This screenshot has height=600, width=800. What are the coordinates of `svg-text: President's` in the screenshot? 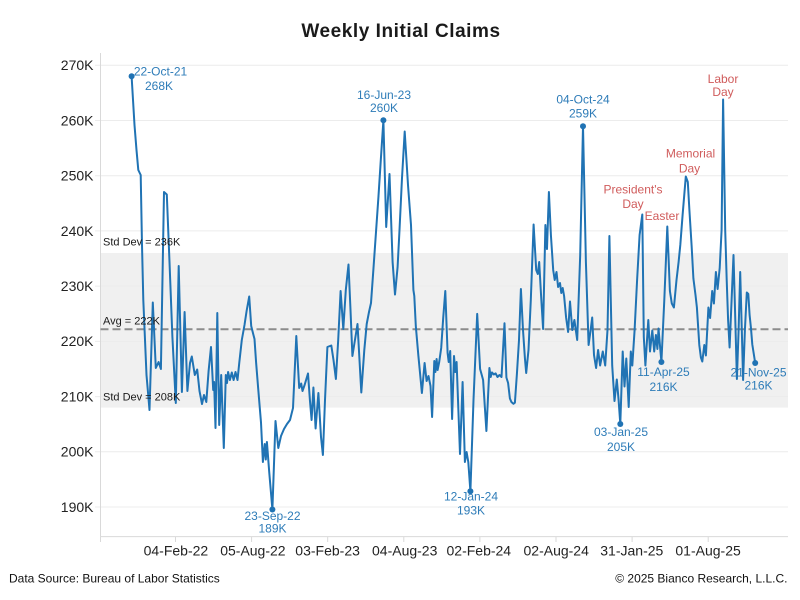 It's located at (633, 189).